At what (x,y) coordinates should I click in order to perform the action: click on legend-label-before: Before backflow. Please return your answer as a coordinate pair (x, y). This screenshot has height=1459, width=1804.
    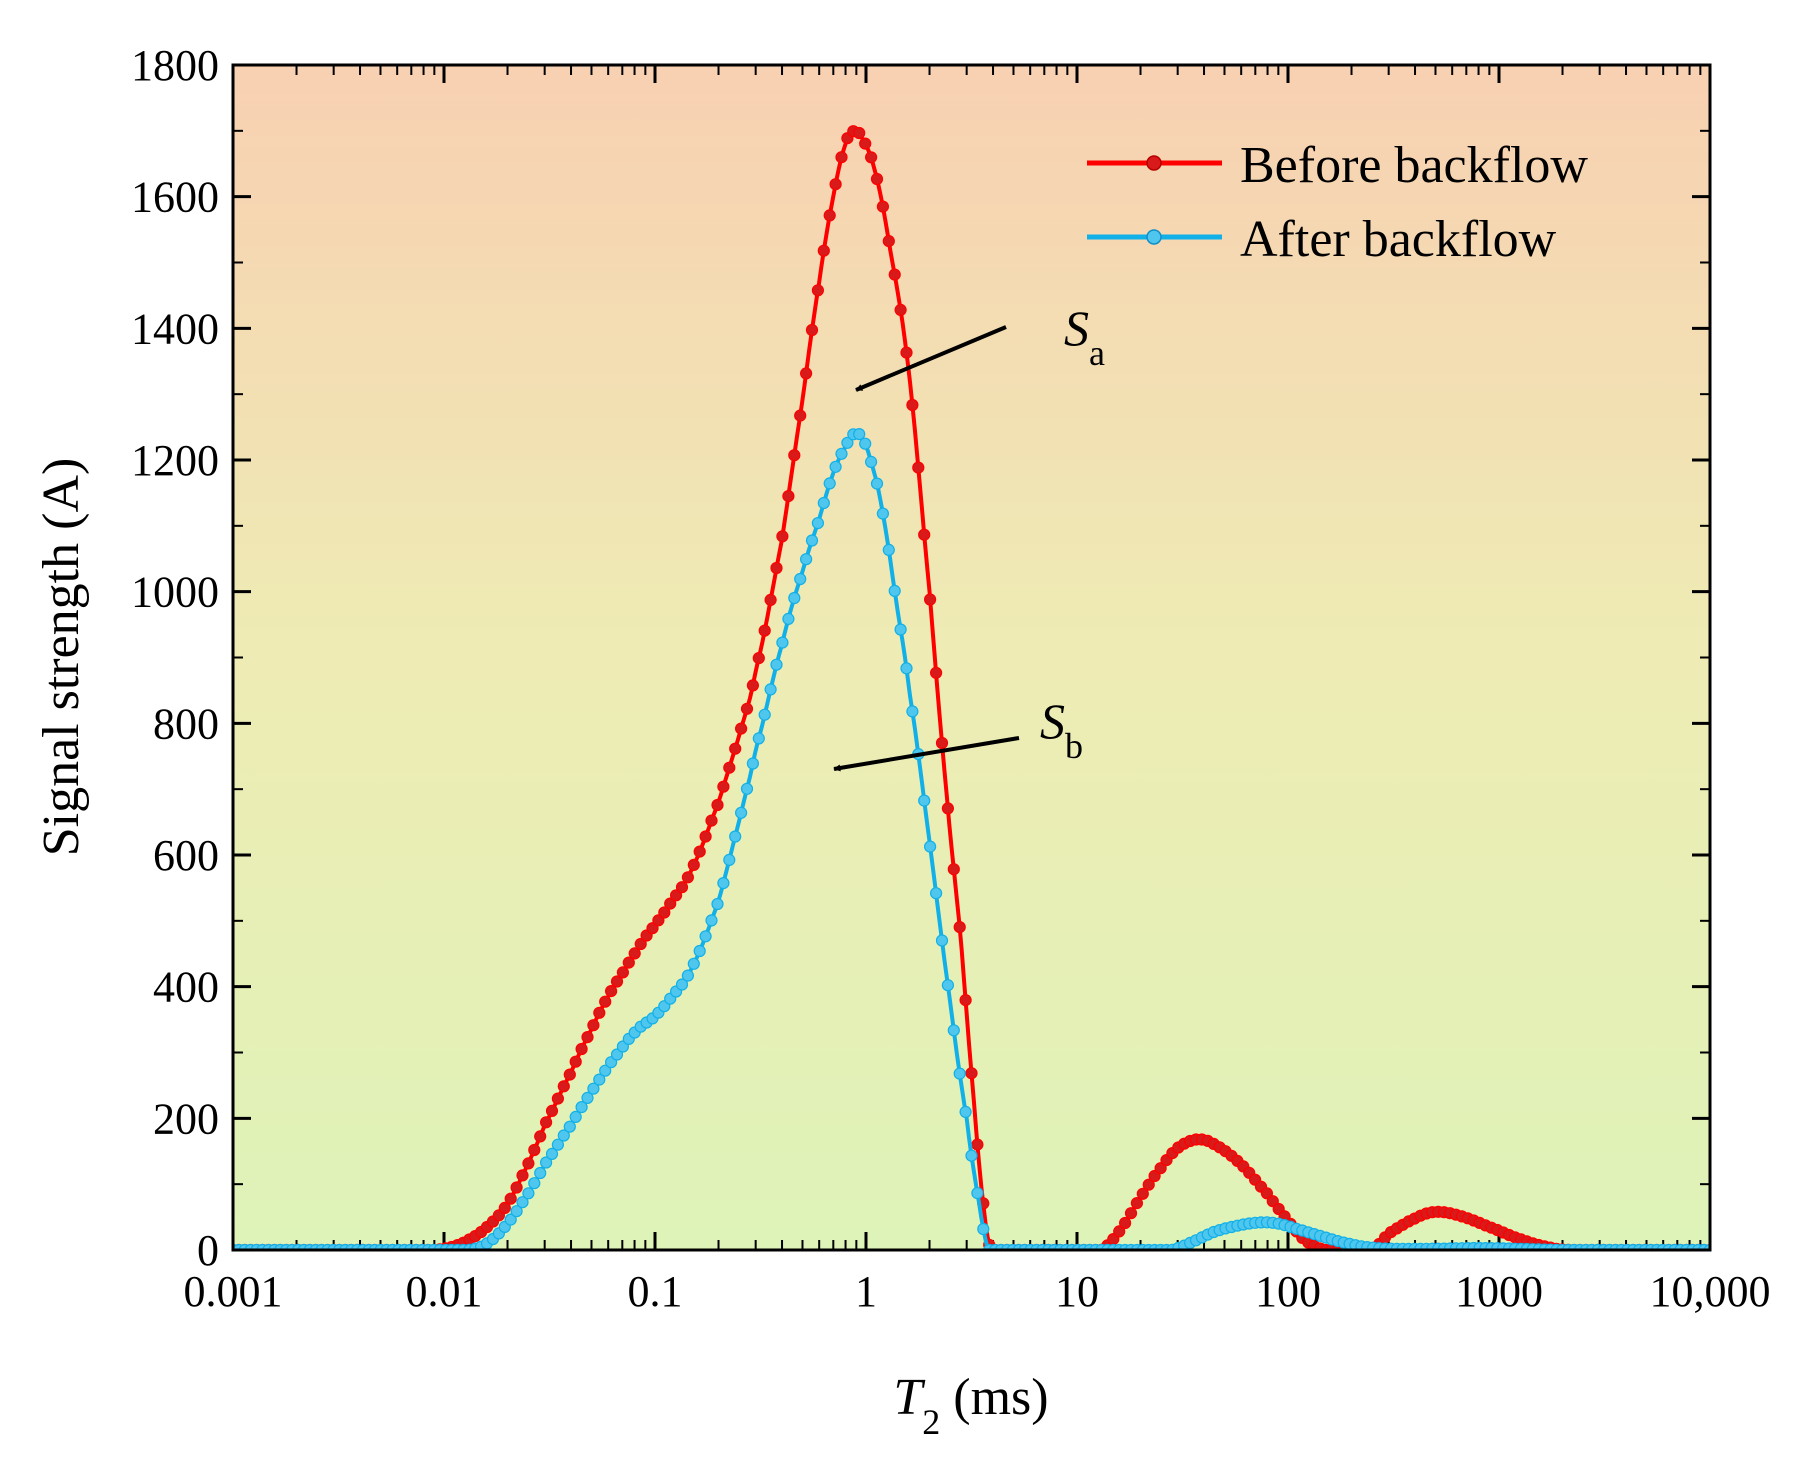
    Looking at the image, I should click on (1414, 165).